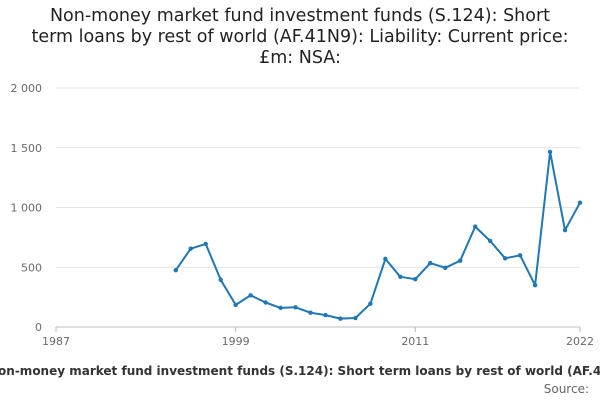 Image resolution: width=600 pixels, height=400 pixels. I want to click on x-tick-label: 2022, so click(580, 341).